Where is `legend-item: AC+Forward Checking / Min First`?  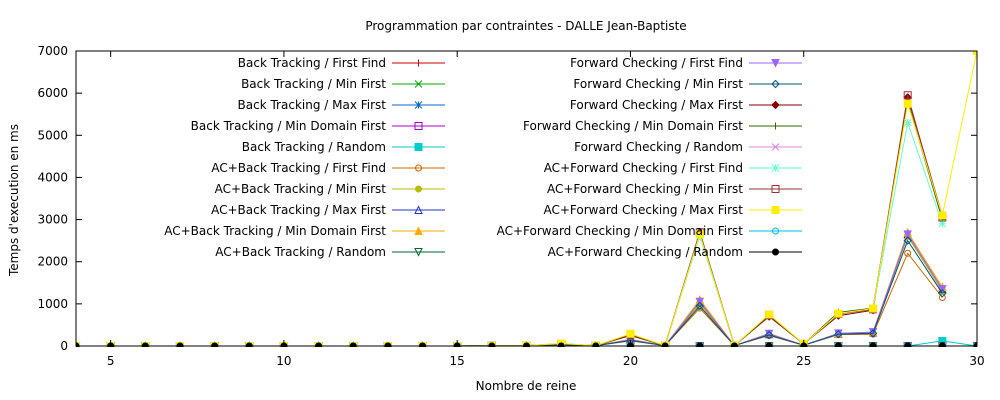 legend-item: AC+Forward Checking / Min First is located at coordinates (674, 189).